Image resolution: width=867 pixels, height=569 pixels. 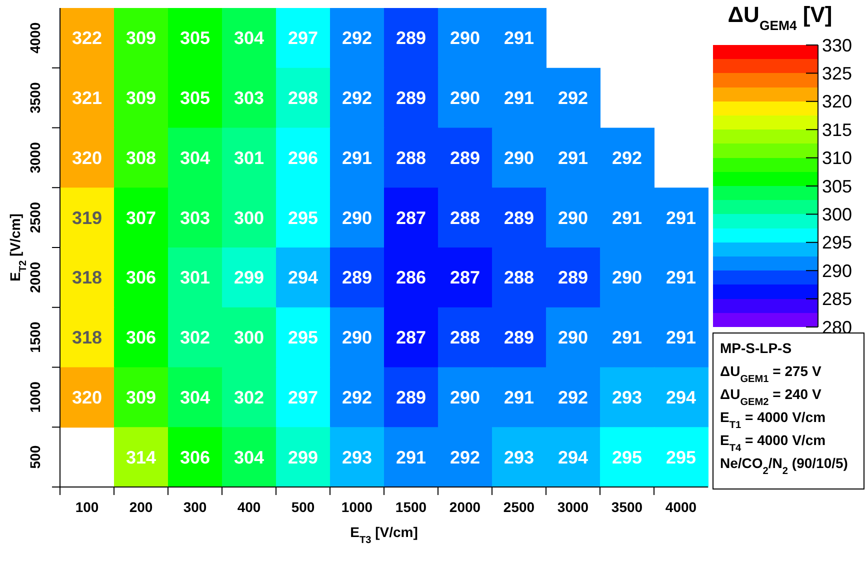 What do you see at coordinates (837, 270) in the screenshot?
I see `color-bar-label: 290` at bounding box center [837, 270].